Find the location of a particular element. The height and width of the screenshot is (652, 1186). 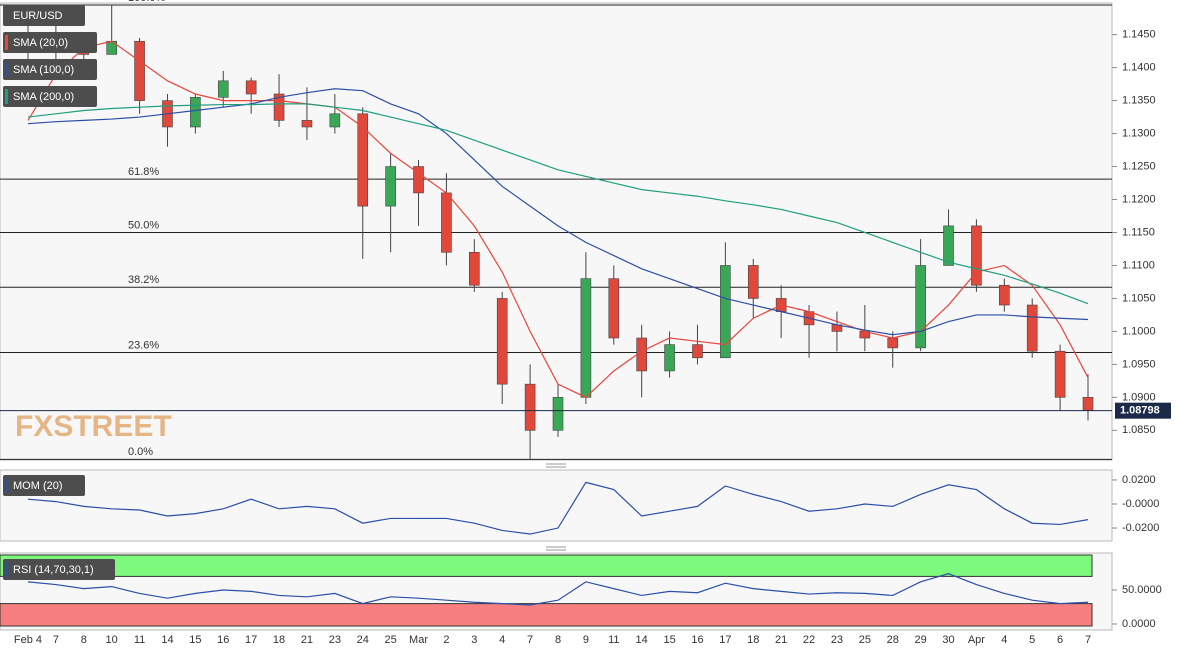

mom-panel is located at coordinates (556, 505).